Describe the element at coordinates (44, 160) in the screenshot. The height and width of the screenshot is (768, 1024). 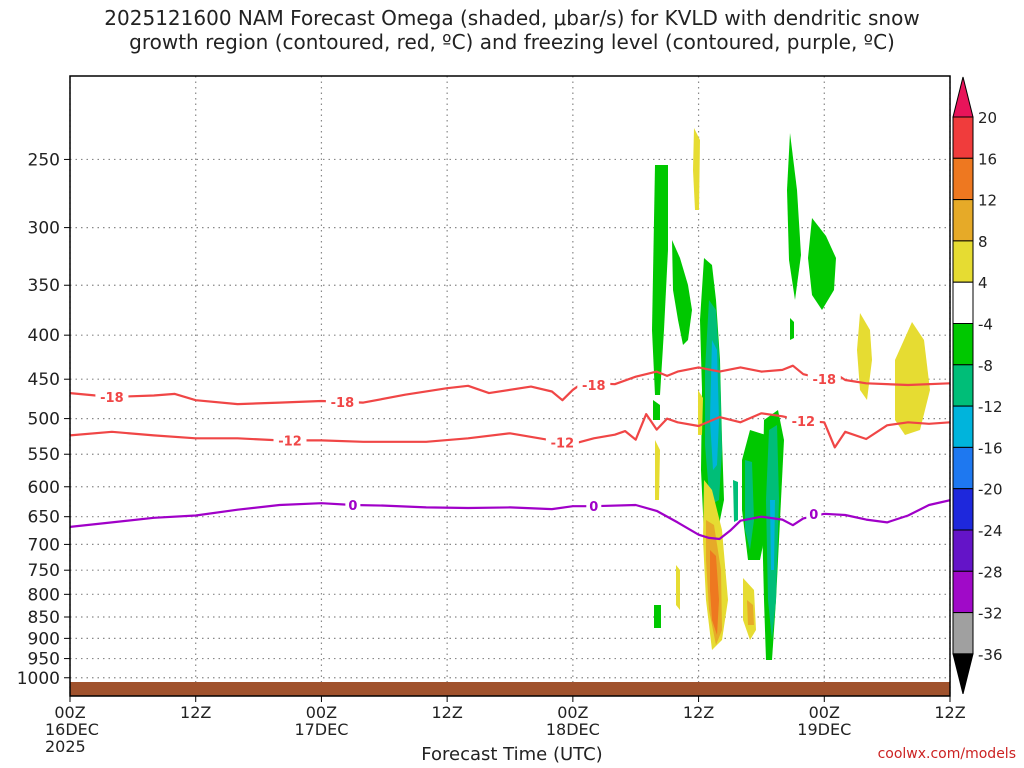
I see `y-tick-label-250: 250` at that location.